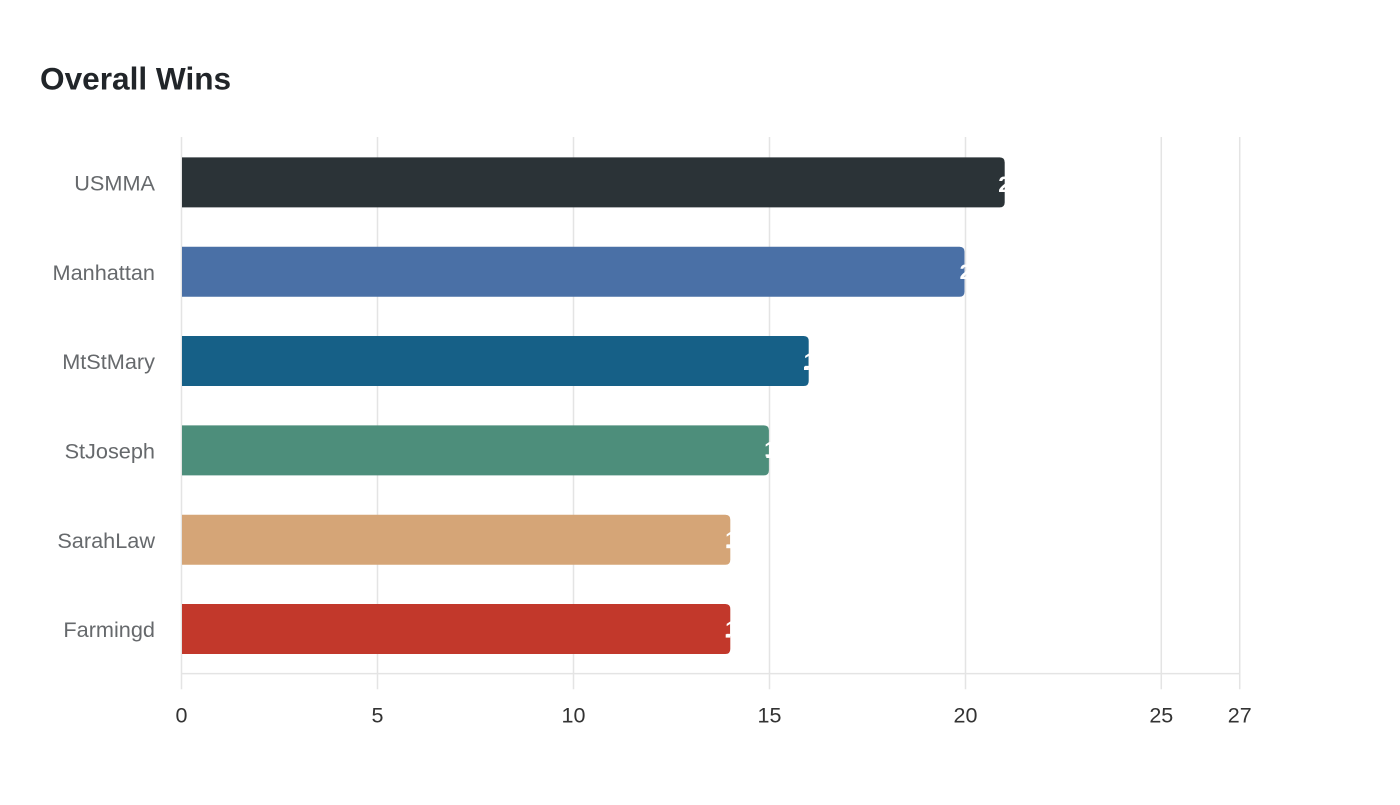  Describe the element at coordinates (378, 716) in the screenshot. I see `svg-text: 5` at that location.